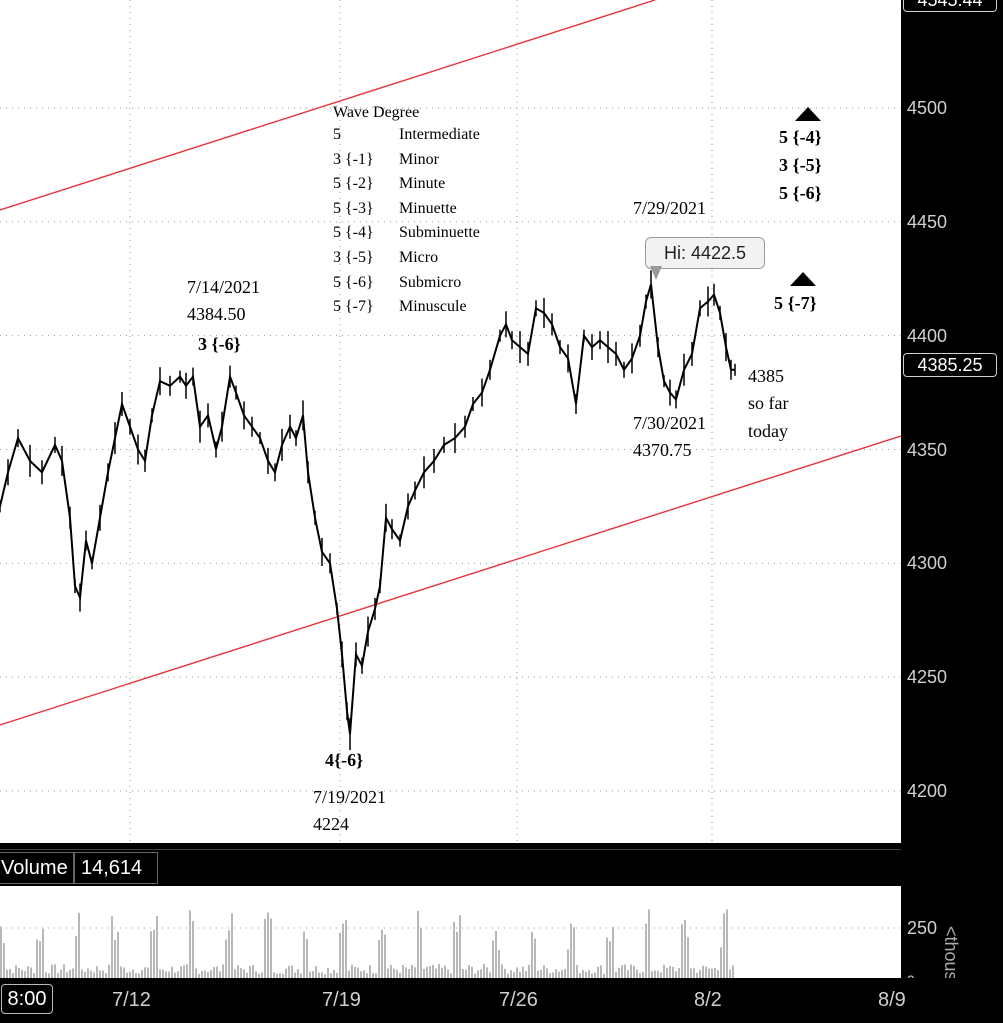 The width and height of the screenshot is (1003, 1023). I want to click on date-tick-7-12: 7/12, so click(131, 1000).